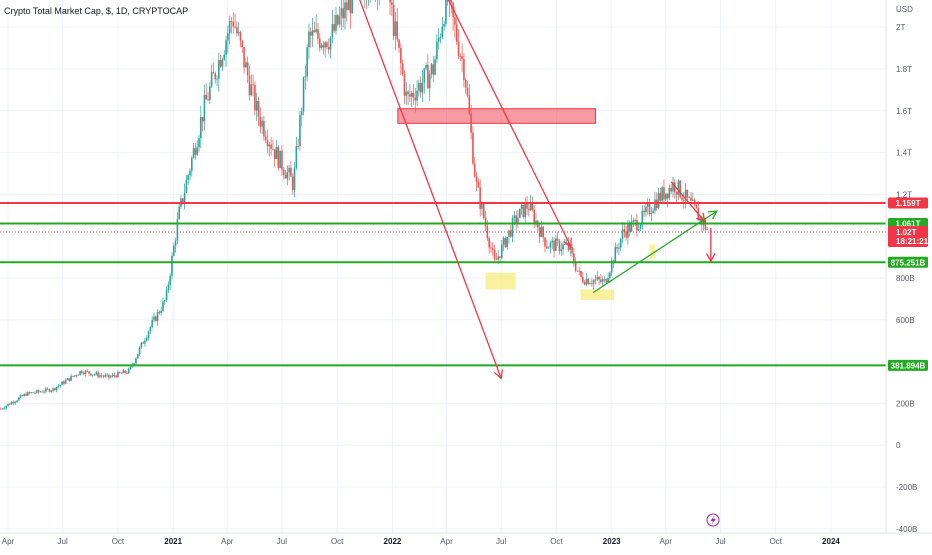 The image size is (932, 555). Describe the element at coordinates (501, 541) in the screenshot. I see `x-tick-label: Jul` at that location.